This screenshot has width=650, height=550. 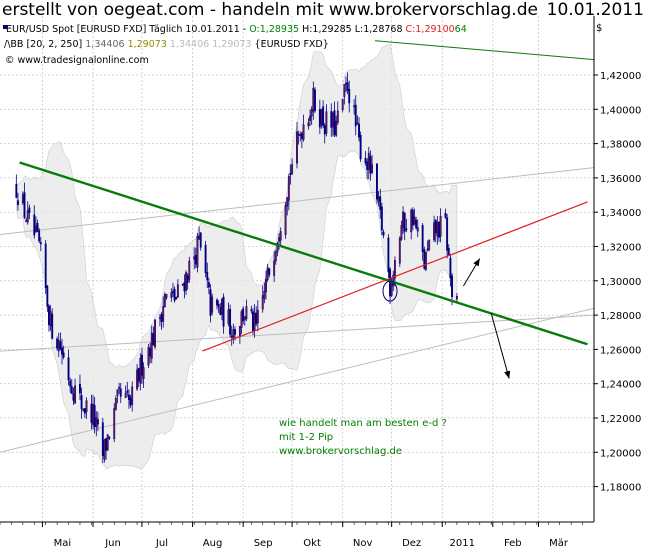 What do you see at coordinates (620, 179) in the screenshot?
I see `y-tick-label: 1,36000` at bounding box center [620, 179].